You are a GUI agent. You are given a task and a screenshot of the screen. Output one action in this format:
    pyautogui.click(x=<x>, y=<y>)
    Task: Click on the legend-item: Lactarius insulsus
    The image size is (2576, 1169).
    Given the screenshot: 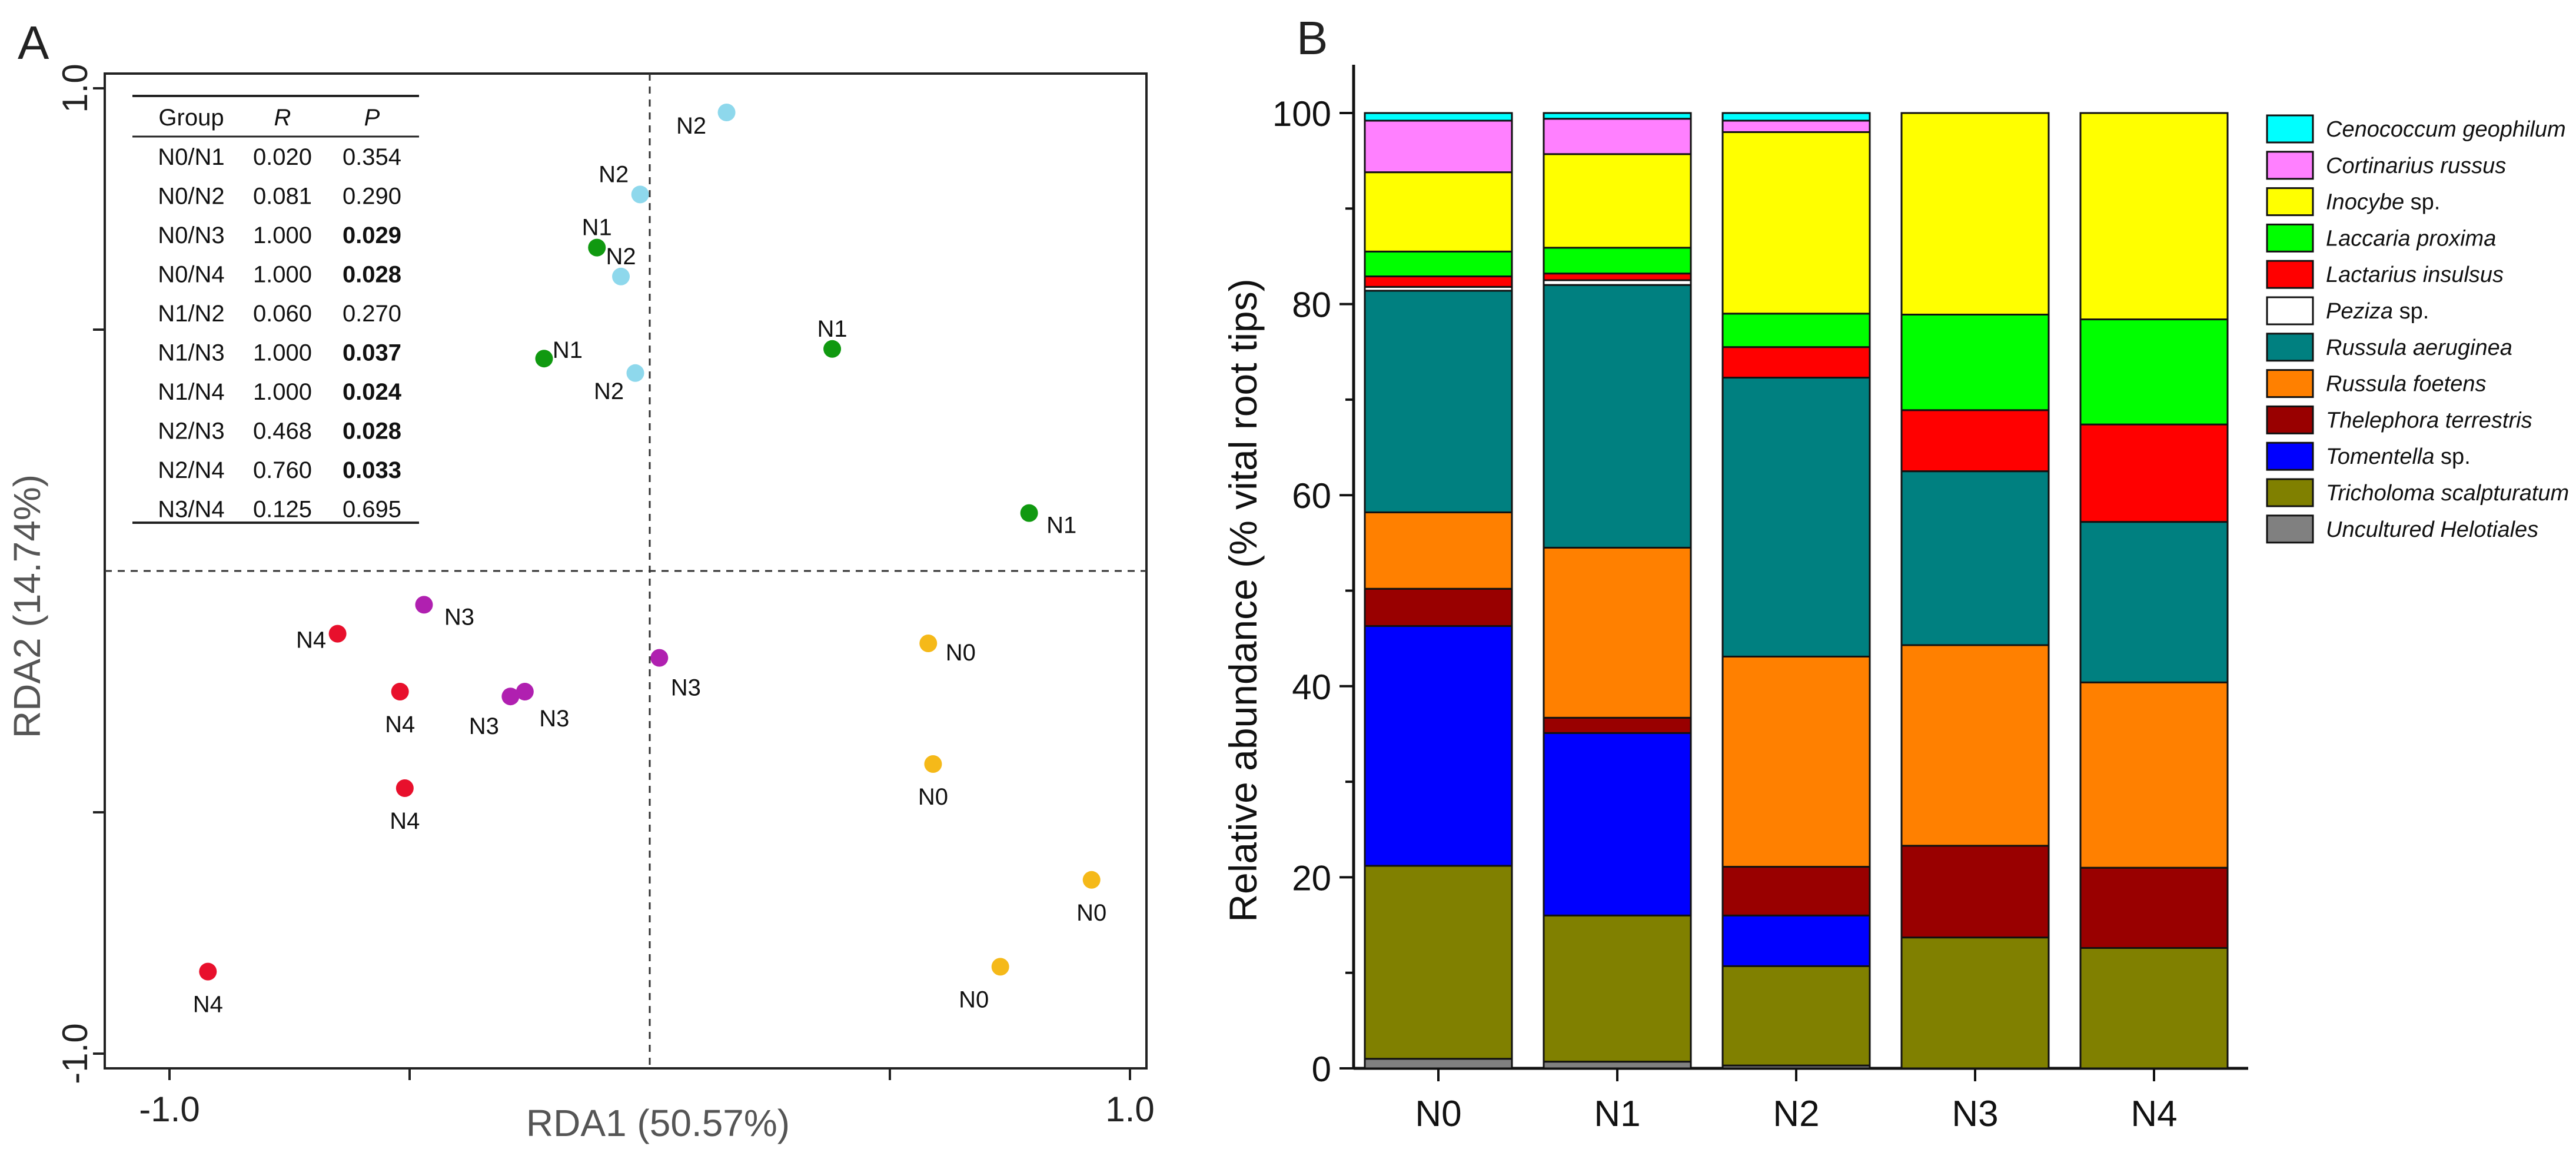 What is the action you would take?
    pyautogui.click(x=2385, y=274)
    